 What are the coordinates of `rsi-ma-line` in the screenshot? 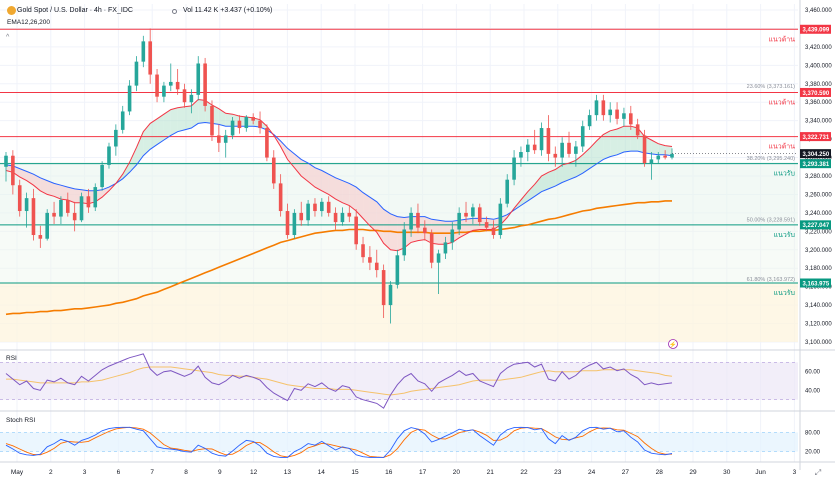 It's located at (339, 381).